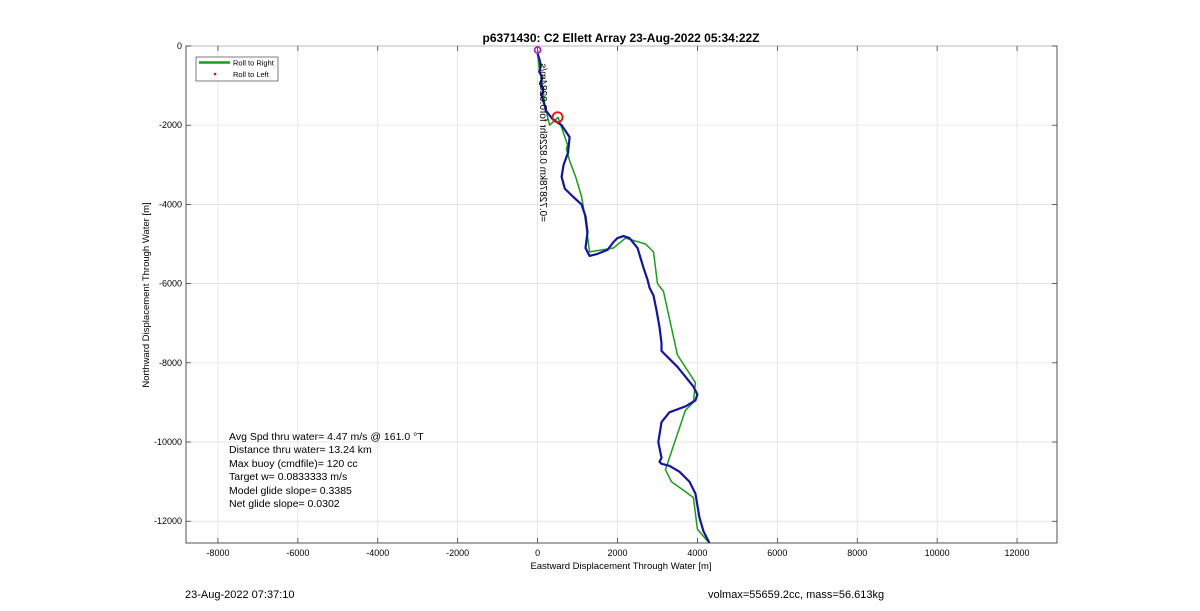 This screenshot has height=611, width=1200. What do you see at coordinates (457, 553) in the screenshot?
I see `x-tick-label: -2000` at bounding box center [457, 553].